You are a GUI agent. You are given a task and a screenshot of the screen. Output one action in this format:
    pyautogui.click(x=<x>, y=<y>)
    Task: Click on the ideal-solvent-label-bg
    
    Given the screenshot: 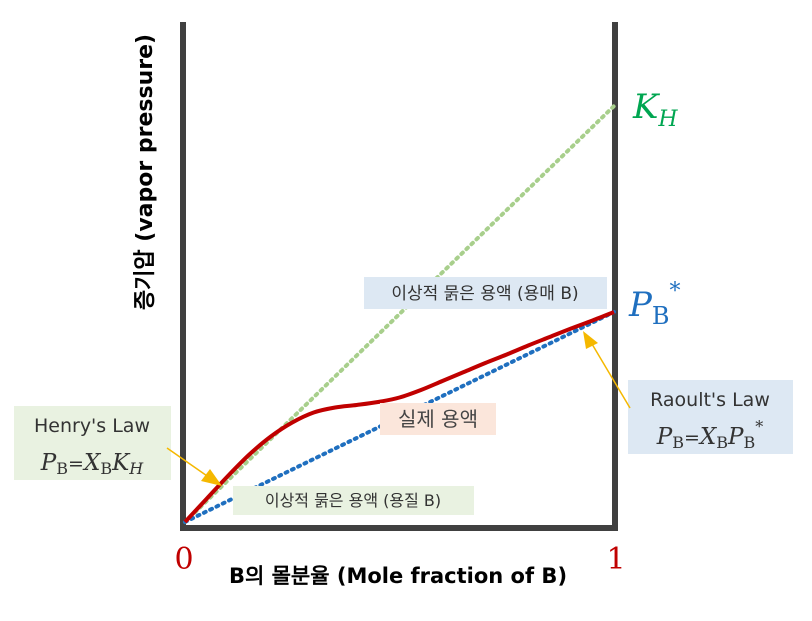 What is the action you would take?
    pyautogui.click(x=485, y=293)
    